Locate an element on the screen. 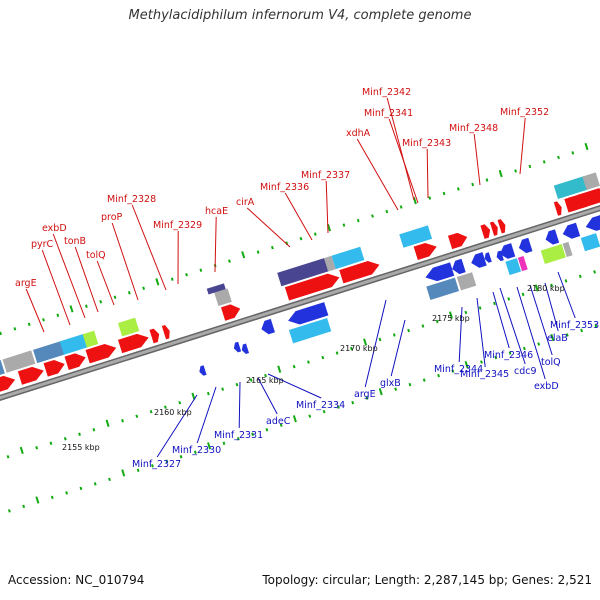 Image resolution: width=600 pixels, height=600 pixels. forward-gene-label: hcaE is located at coordinates (216, 211).